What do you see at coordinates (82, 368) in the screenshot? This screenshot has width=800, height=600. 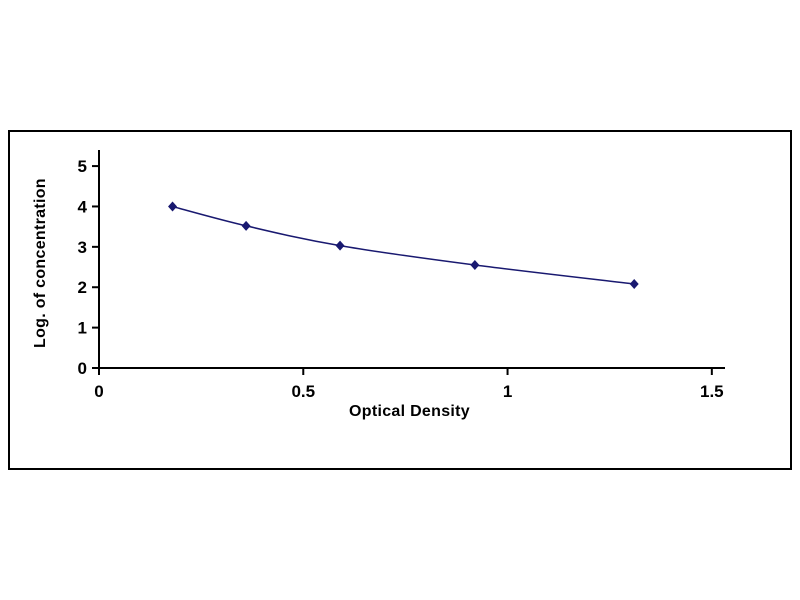 I see `y-tick-label: 0` at bounding box center [82, 368].